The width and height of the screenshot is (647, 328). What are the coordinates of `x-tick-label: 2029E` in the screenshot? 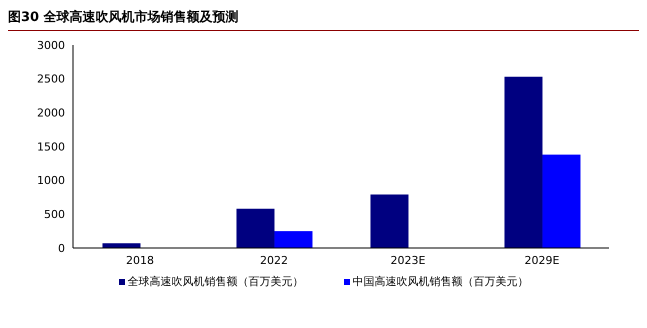 It's located at (542, 260).